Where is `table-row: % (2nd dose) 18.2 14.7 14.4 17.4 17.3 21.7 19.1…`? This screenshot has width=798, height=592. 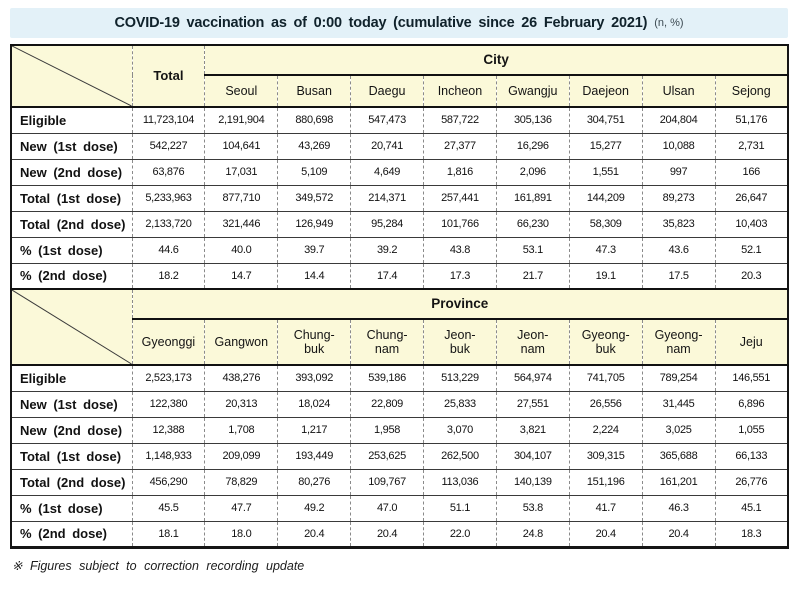
table-row: % (2nd dose) 18.2 14.7 14.4 17.4 17.3 21.7 19.1… is located at coordinates (399, 276).